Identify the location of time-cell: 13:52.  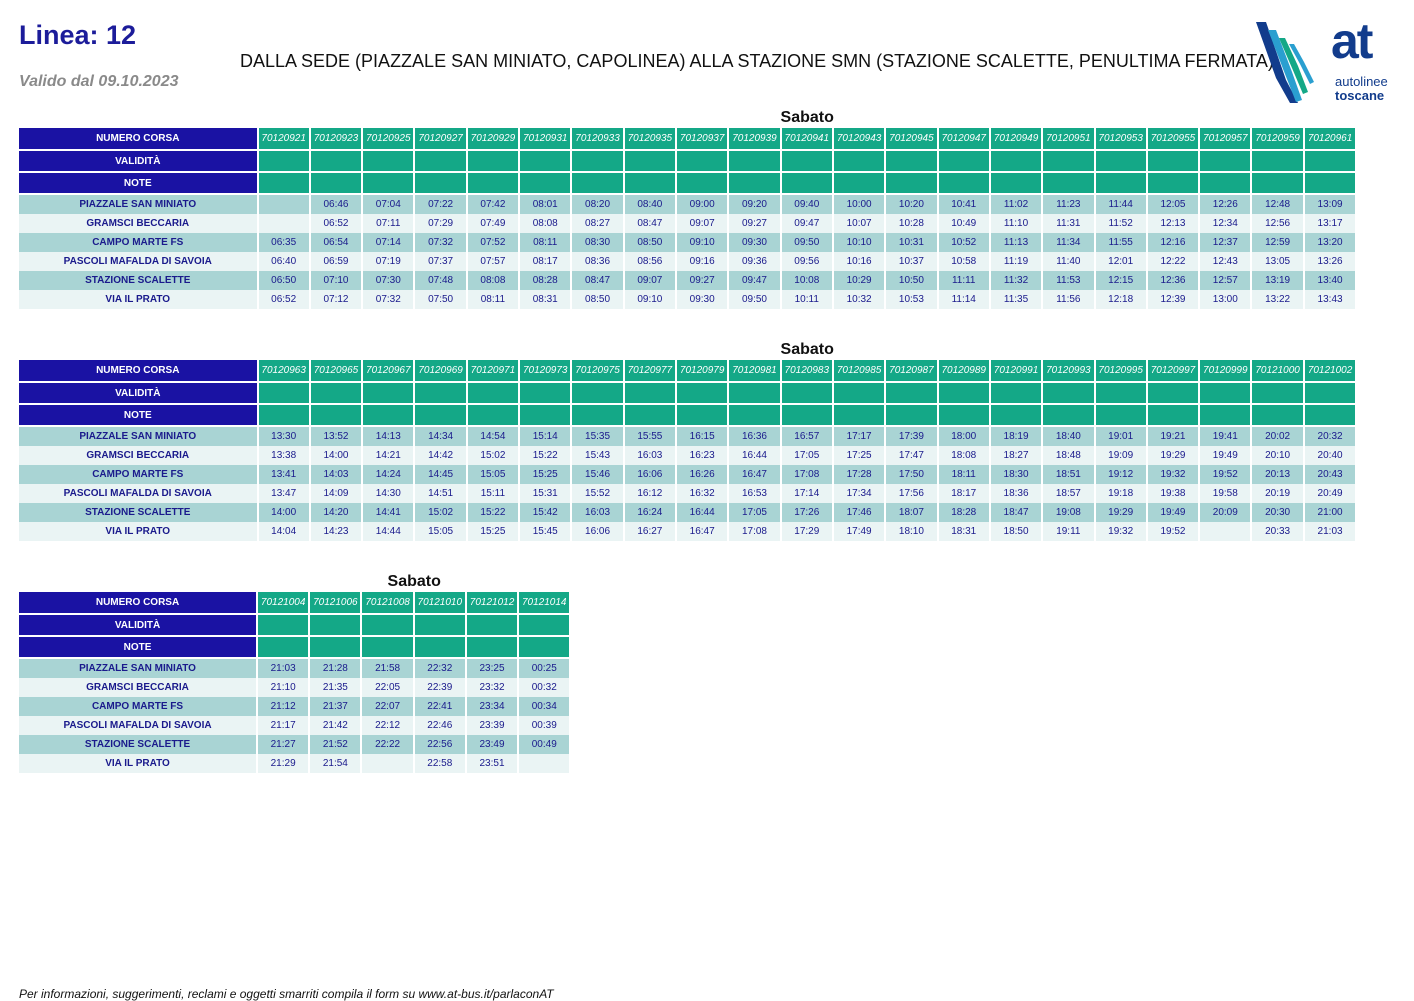
(337, 436).